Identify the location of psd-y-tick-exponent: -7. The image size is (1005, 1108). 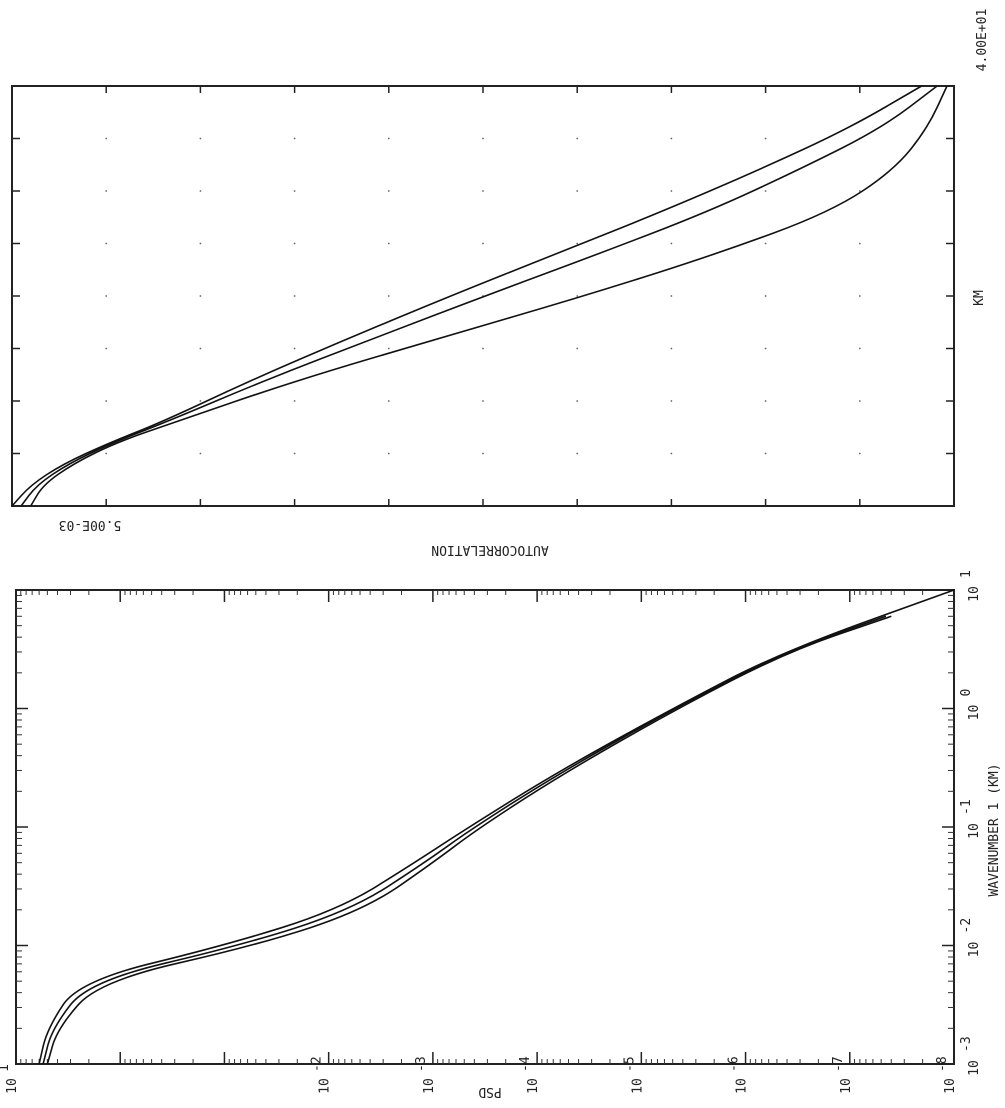
(838, 1064).